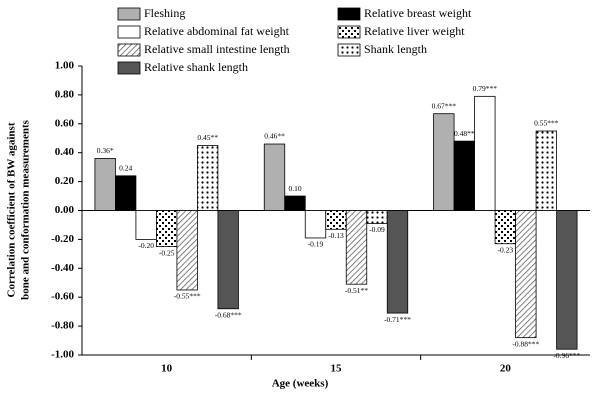 The height and width of the screenshot is (399, 600). Describe the element at coordinates (506, 249) in the screenshot. I see `value-label: -0.23` at that location.